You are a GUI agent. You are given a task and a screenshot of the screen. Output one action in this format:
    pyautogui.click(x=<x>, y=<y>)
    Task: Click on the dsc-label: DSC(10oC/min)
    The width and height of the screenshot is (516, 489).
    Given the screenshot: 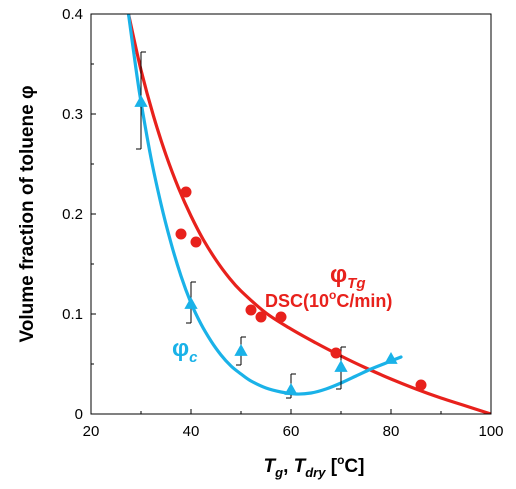 What is the action you would take?
    pyautogui.click(x=328, y=299)
    